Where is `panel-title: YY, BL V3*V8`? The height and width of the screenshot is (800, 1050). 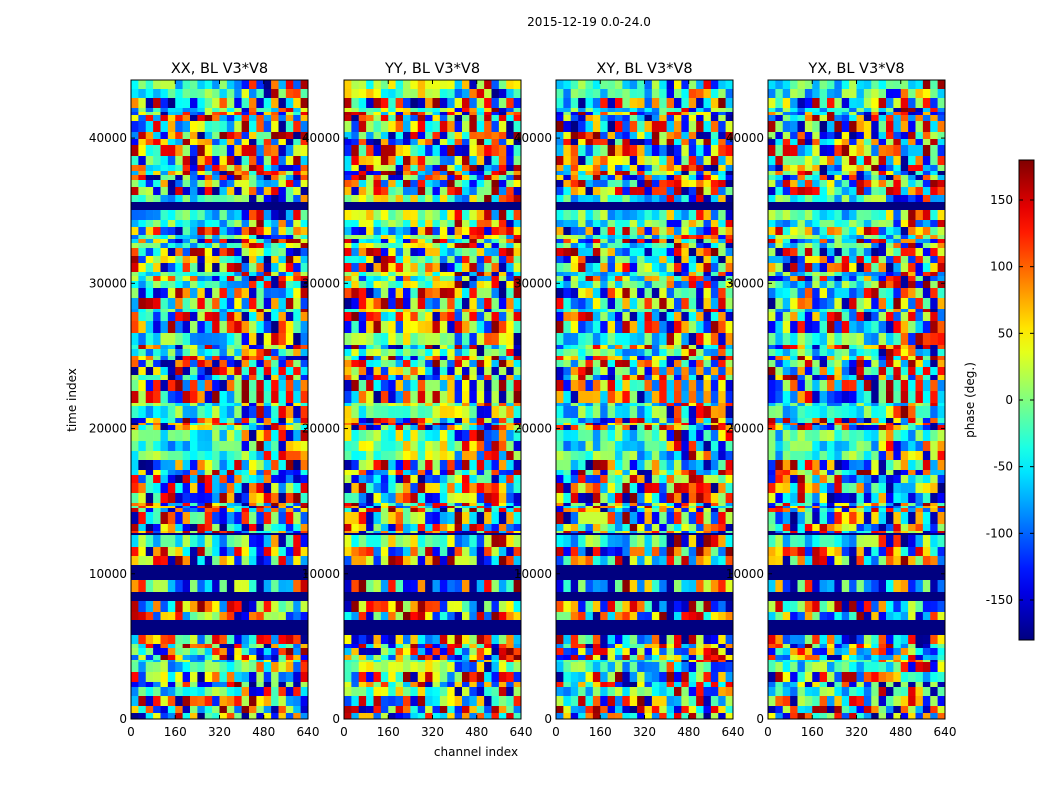
panel-title: YY, BL V3*V8 is located at coordinates (432, 69).